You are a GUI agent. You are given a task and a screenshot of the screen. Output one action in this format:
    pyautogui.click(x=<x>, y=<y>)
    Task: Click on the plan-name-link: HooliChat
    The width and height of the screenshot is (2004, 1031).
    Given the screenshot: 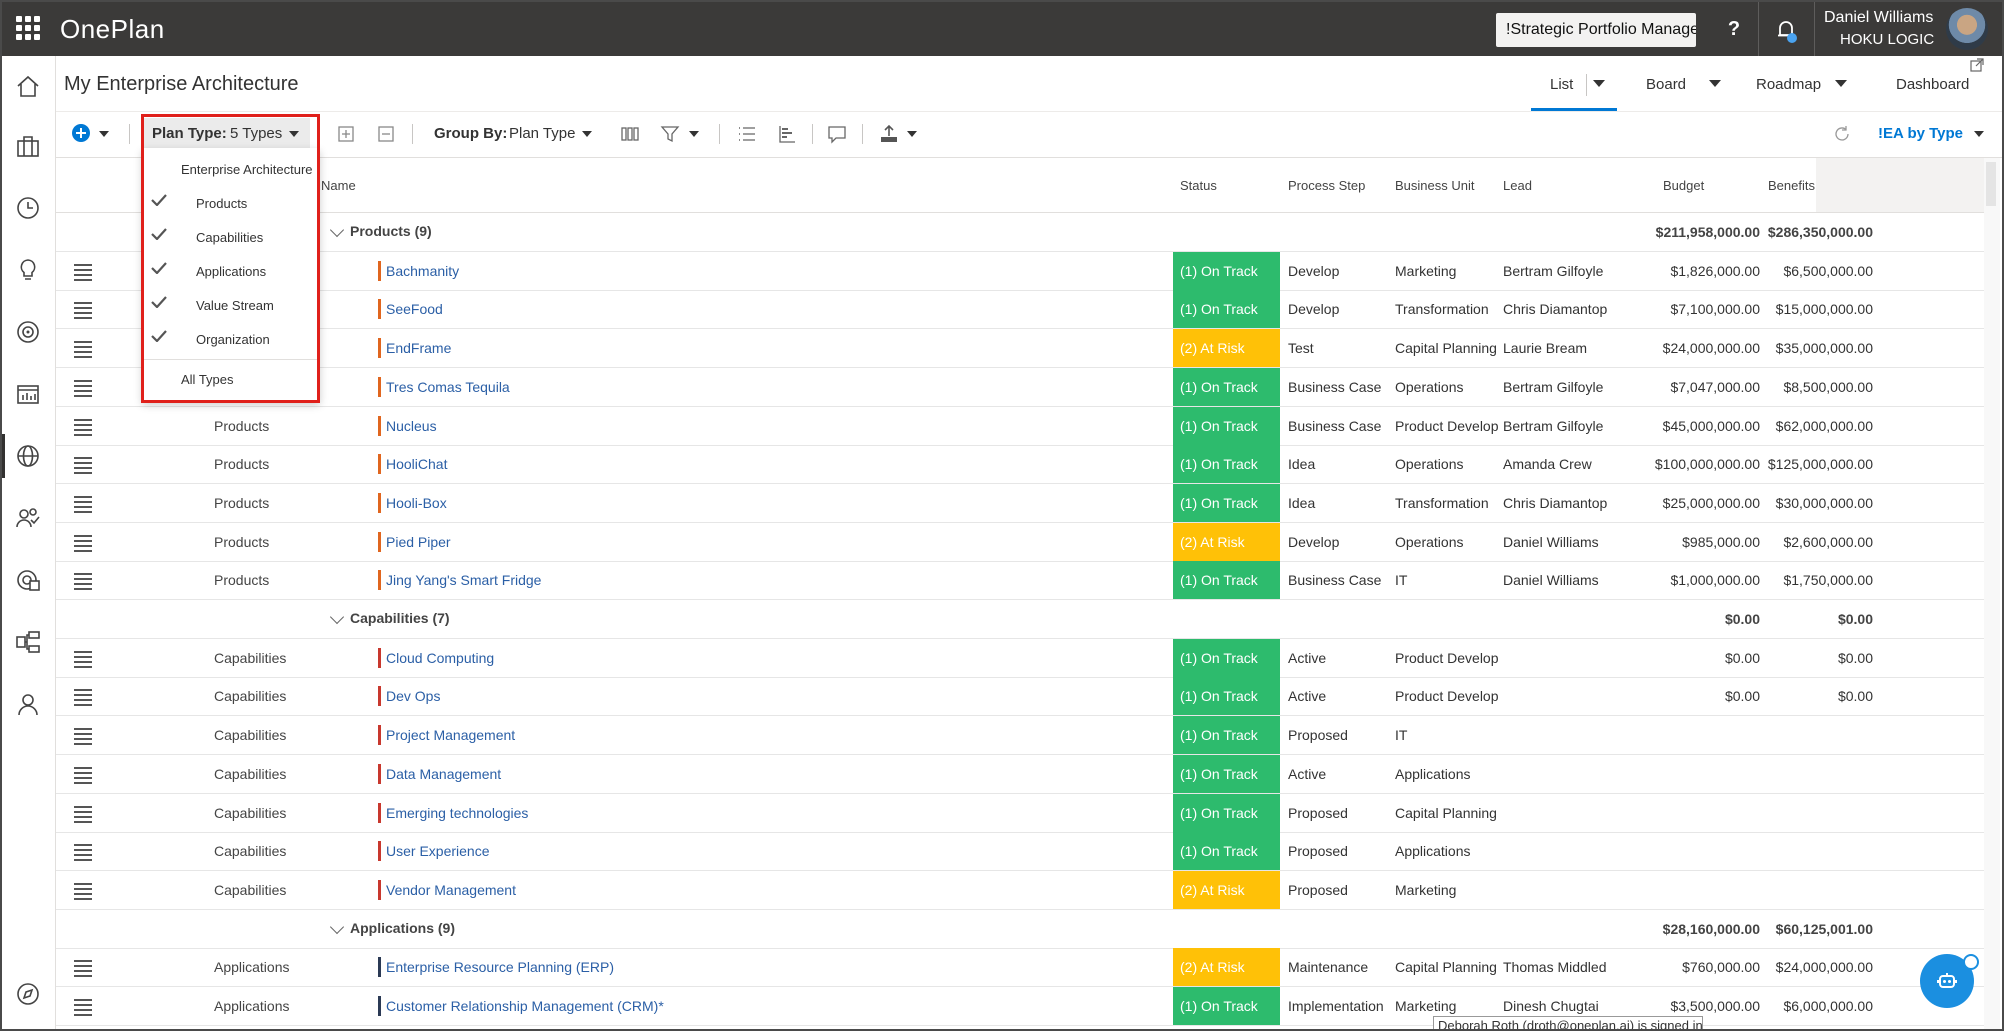 What is the action you would take?
    pyautogui.click(x=417, y=464)
    